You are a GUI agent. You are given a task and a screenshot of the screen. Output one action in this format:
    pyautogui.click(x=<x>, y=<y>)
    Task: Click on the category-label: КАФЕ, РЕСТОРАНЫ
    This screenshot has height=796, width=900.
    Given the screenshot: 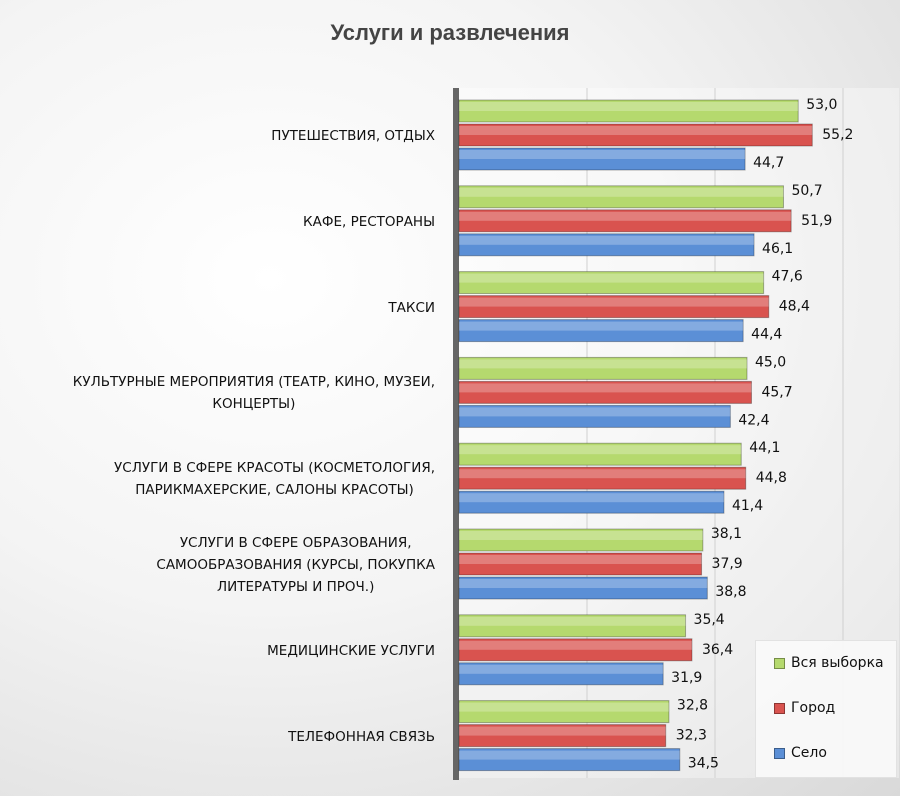 What is the action you would take?
    pyautogui.click(x=369, y=222)
    